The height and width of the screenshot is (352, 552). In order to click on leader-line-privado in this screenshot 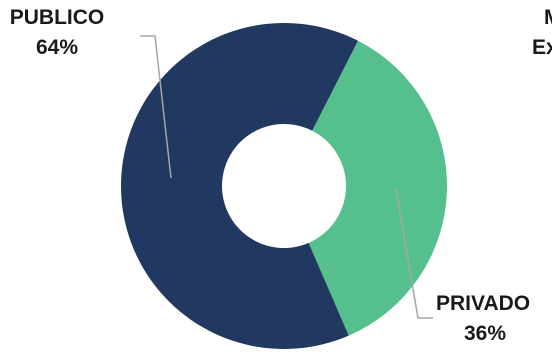, I will do `click(414, 253)`.